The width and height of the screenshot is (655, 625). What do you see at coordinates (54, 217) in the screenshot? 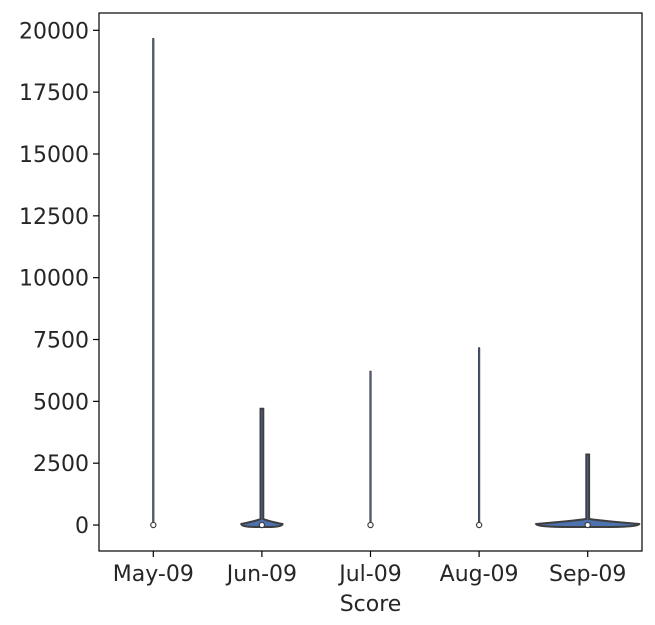
I see `y-tick-label: 12500` at bounding box center [54, 217].